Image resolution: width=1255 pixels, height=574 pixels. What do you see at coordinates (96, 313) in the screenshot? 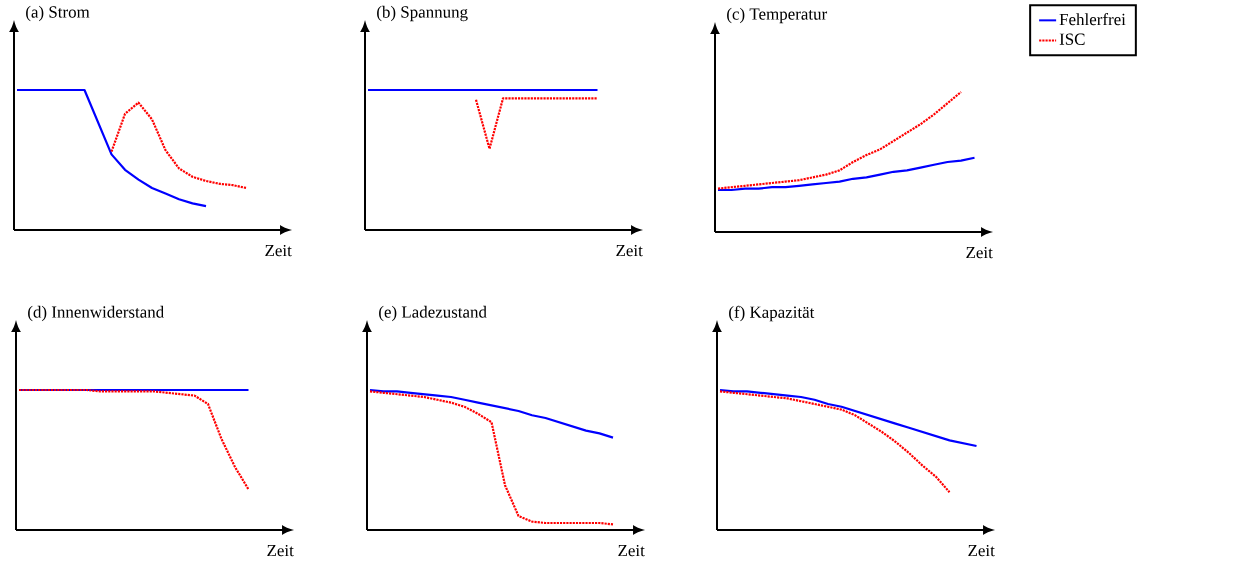
I see `chart-title: (d) Innenwiderstand` at bounding box center [96, 313].